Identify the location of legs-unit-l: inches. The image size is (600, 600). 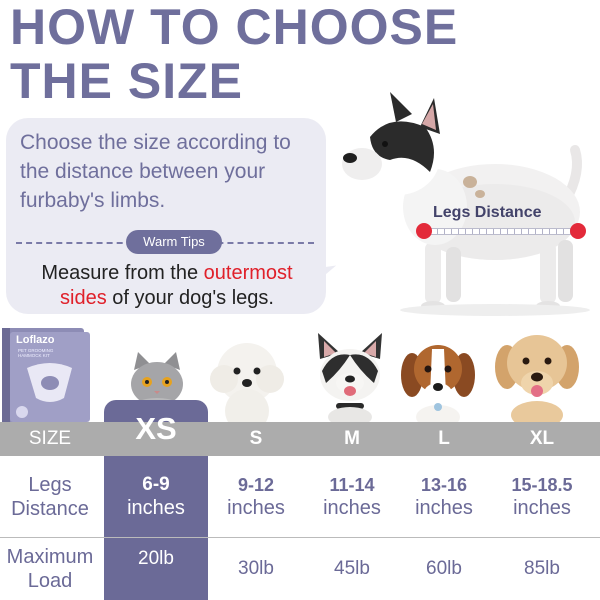
(444, 508).